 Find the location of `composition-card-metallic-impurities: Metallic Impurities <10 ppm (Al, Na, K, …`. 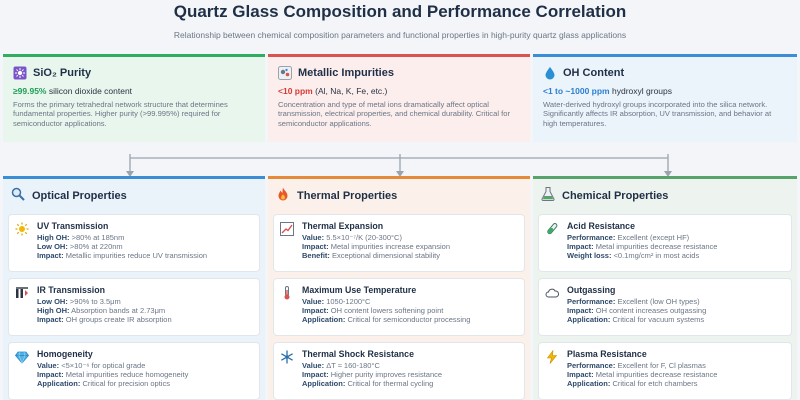

composition-card-metallic-impurities: Metallic Impurities <10 ppm (Al, Na, K, … is located at coordinates (399, 98).